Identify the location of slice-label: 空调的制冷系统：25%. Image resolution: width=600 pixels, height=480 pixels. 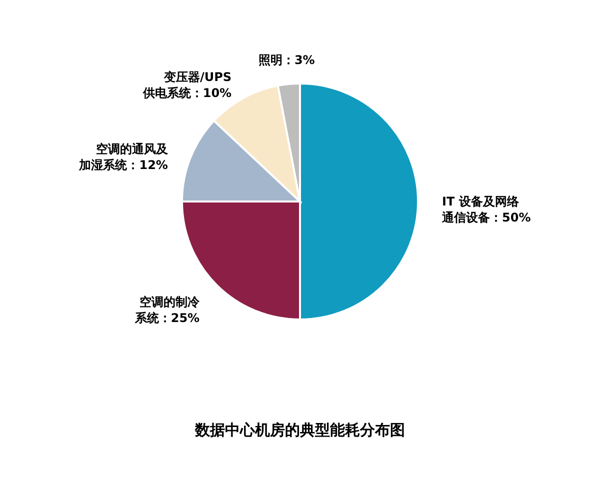
(167, 309).